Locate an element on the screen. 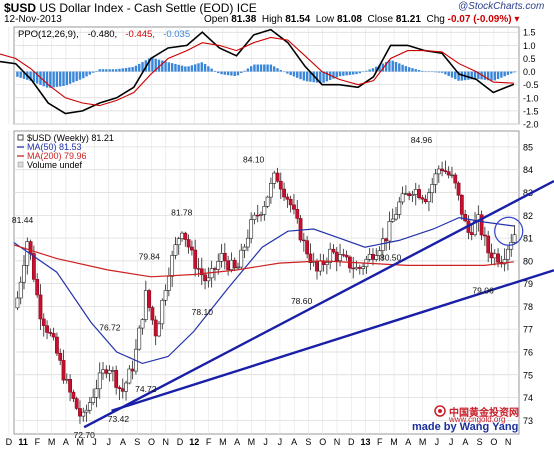 This screenshot has height=450, width=554. stockcharts-watermark: @StockCharts.com is located at coordinates (501, 6).